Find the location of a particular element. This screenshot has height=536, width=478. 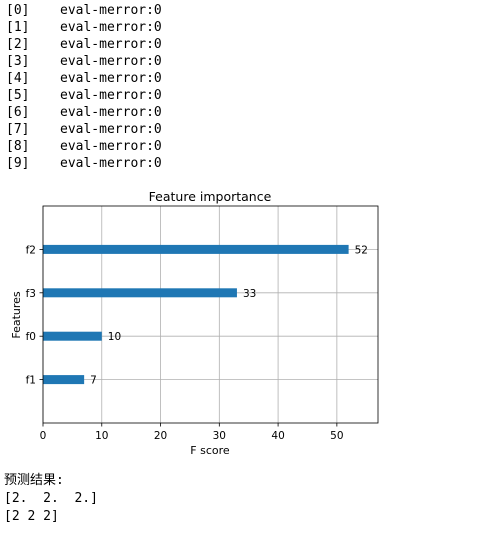

log-index: [8] is located at coordinates (18, 146).